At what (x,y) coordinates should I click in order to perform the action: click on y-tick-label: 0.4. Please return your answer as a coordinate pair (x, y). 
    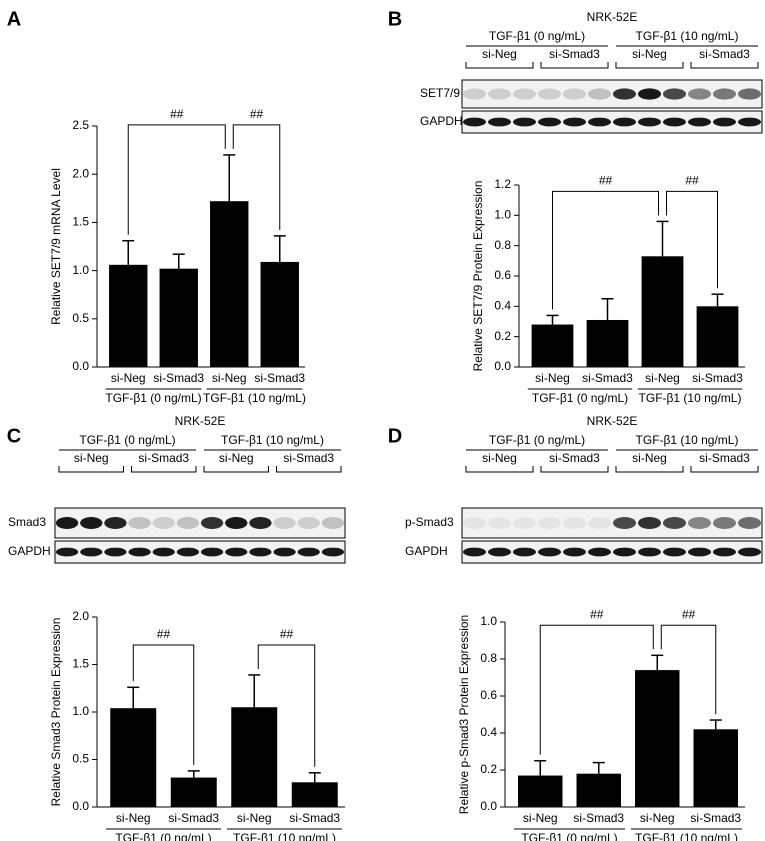
    Looking at the image, I should click on (502, 306).